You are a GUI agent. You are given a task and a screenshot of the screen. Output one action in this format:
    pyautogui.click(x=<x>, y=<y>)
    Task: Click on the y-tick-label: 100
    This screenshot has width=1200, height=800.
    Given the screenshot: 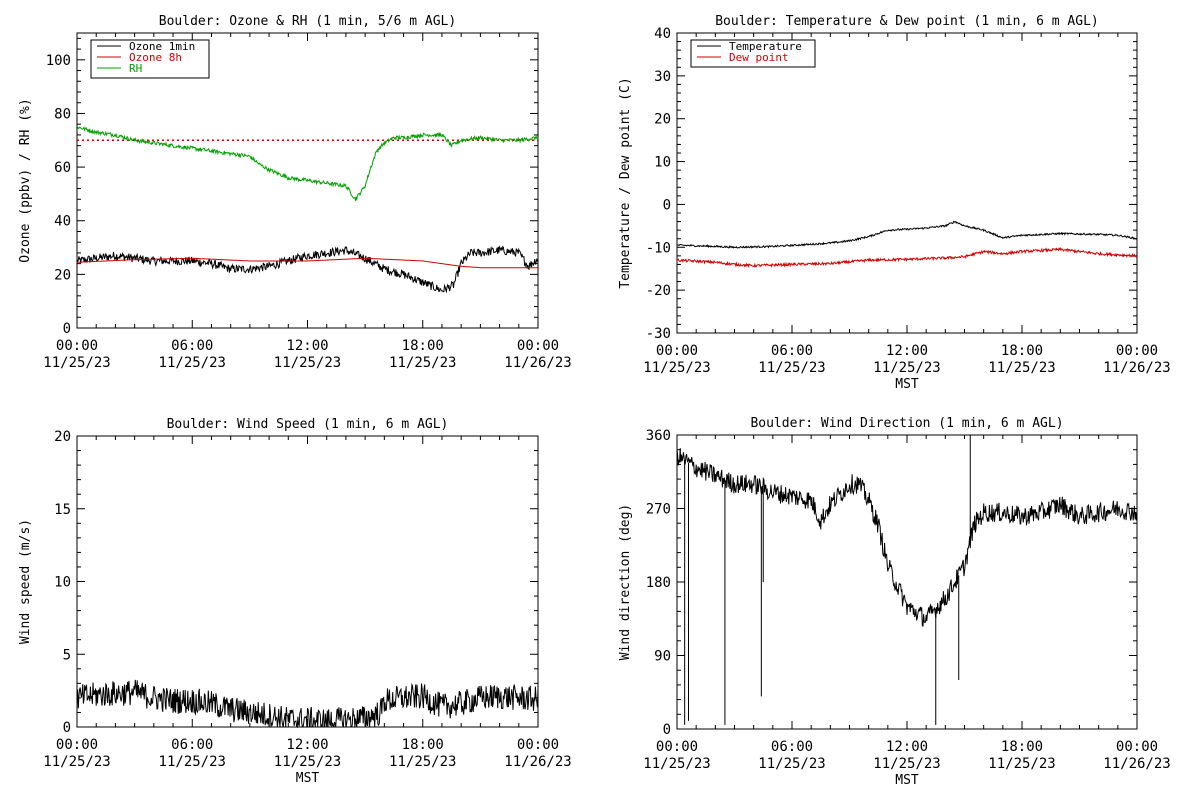 What is the action you would take?
    pyautogui.click(x=58, y=61)
    